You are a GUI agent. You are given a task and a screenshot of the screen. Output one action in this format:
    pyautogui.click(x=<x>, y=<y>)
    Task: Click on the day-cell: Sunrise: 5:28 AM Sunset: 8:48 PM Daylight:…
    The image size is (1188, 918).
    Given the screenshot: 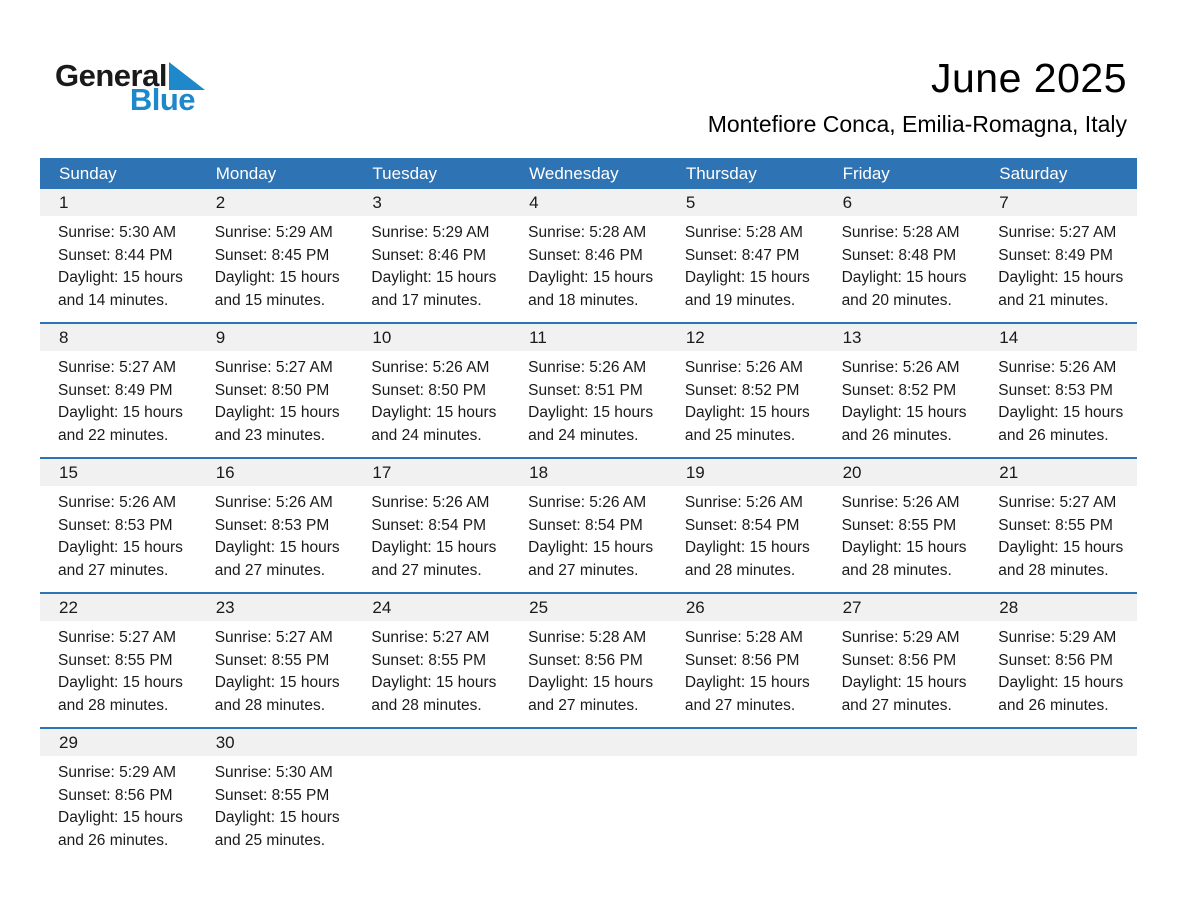 What is the action you would take?
    pyautogui.click(x=902, y=264)
    